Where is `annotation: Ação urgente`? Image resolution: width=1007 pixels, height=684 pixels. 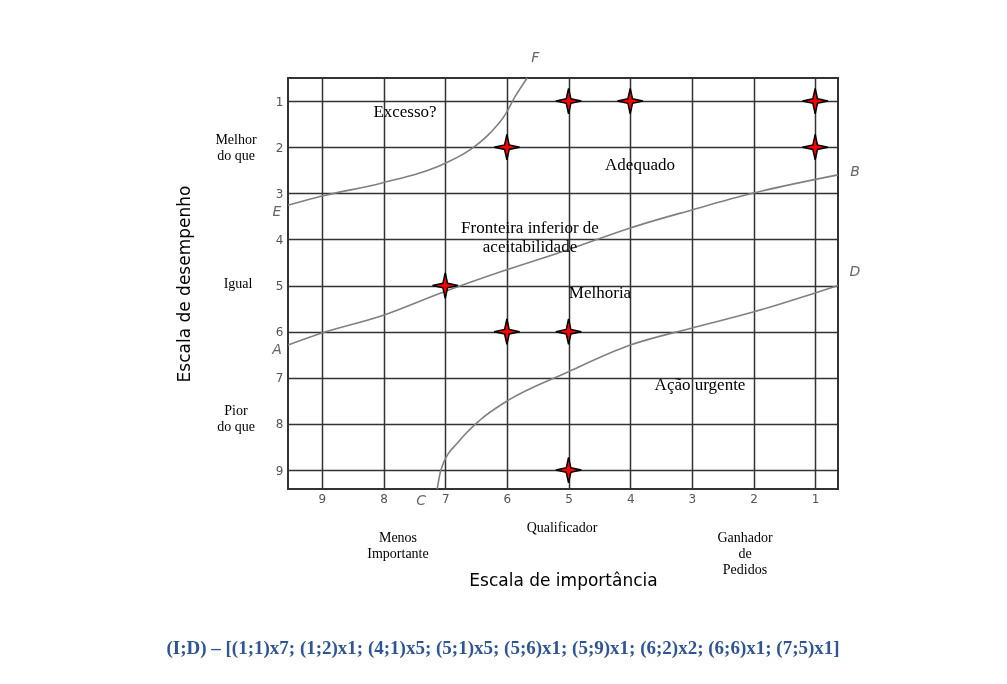 annotation: Ação urgente is located at coordinates (700, 384).